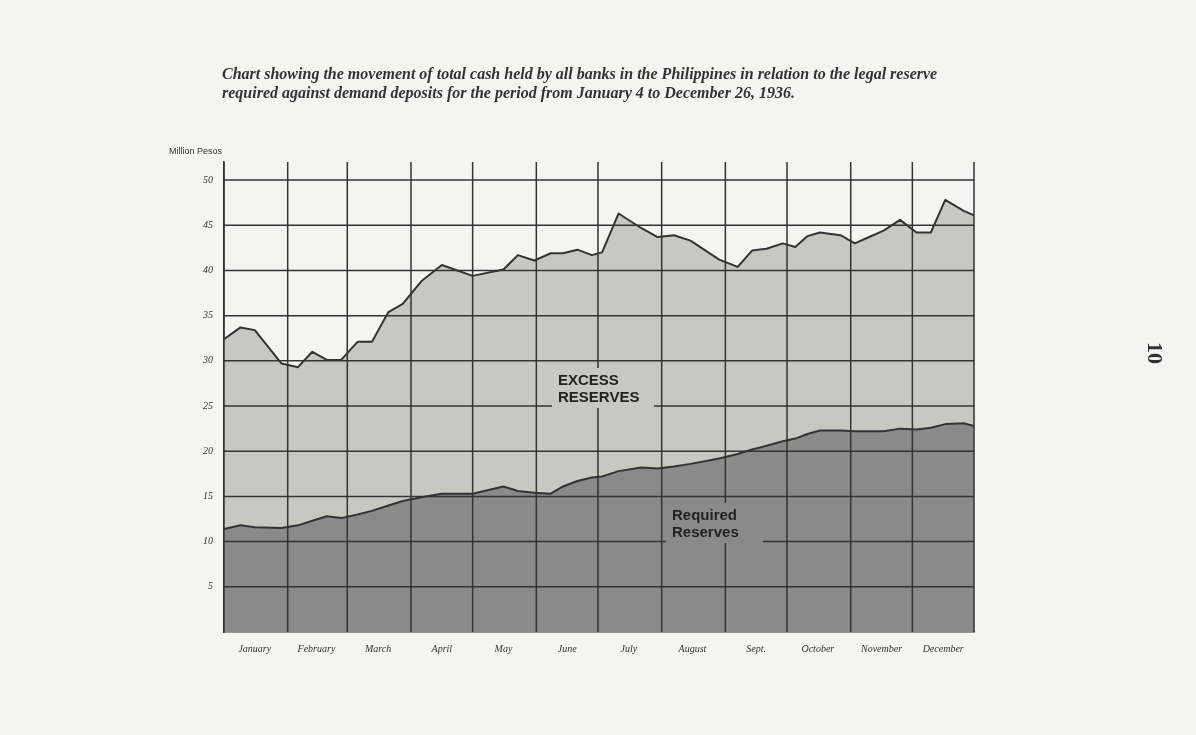 Image resolution: width=1196 pixels, height=735 pixels. What do you see at coordinates (207, 315) in the screenshot?
I see `y-tick-label: 35` at bounding box center [207, 315].